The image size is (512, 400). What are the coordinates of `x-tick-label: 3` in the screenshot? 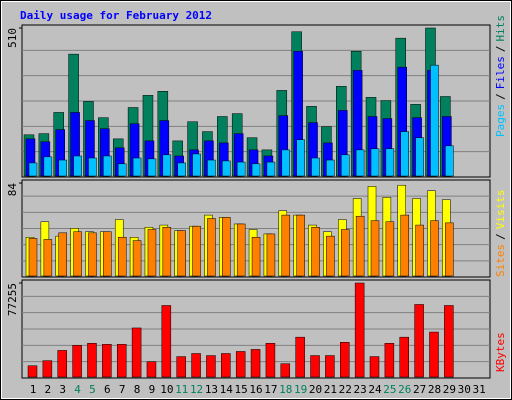 It's located at (62, 389).